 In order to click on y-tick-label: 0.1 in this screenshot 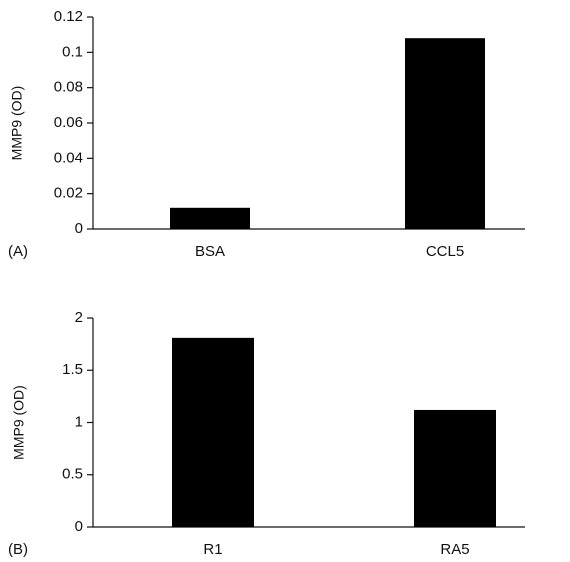, I will do `click(72, 51)`.